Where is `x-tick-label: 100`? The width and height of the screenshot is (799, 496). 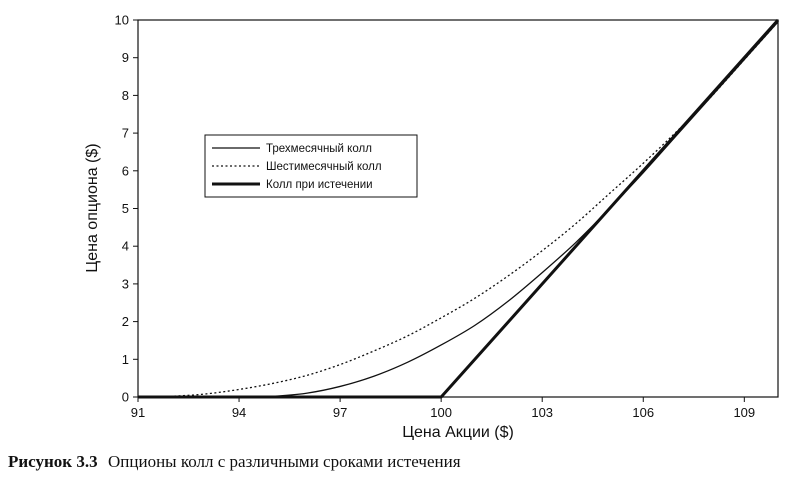 x-tick-label: 100 is located at coordinates (441, 412).